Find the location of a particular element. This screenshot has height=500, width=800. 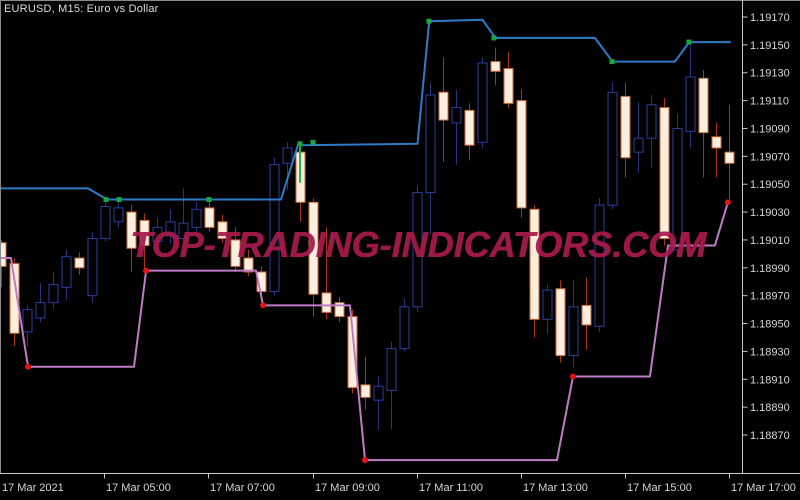

svg-text: 1.18910 is located at coordinates (770, 380).